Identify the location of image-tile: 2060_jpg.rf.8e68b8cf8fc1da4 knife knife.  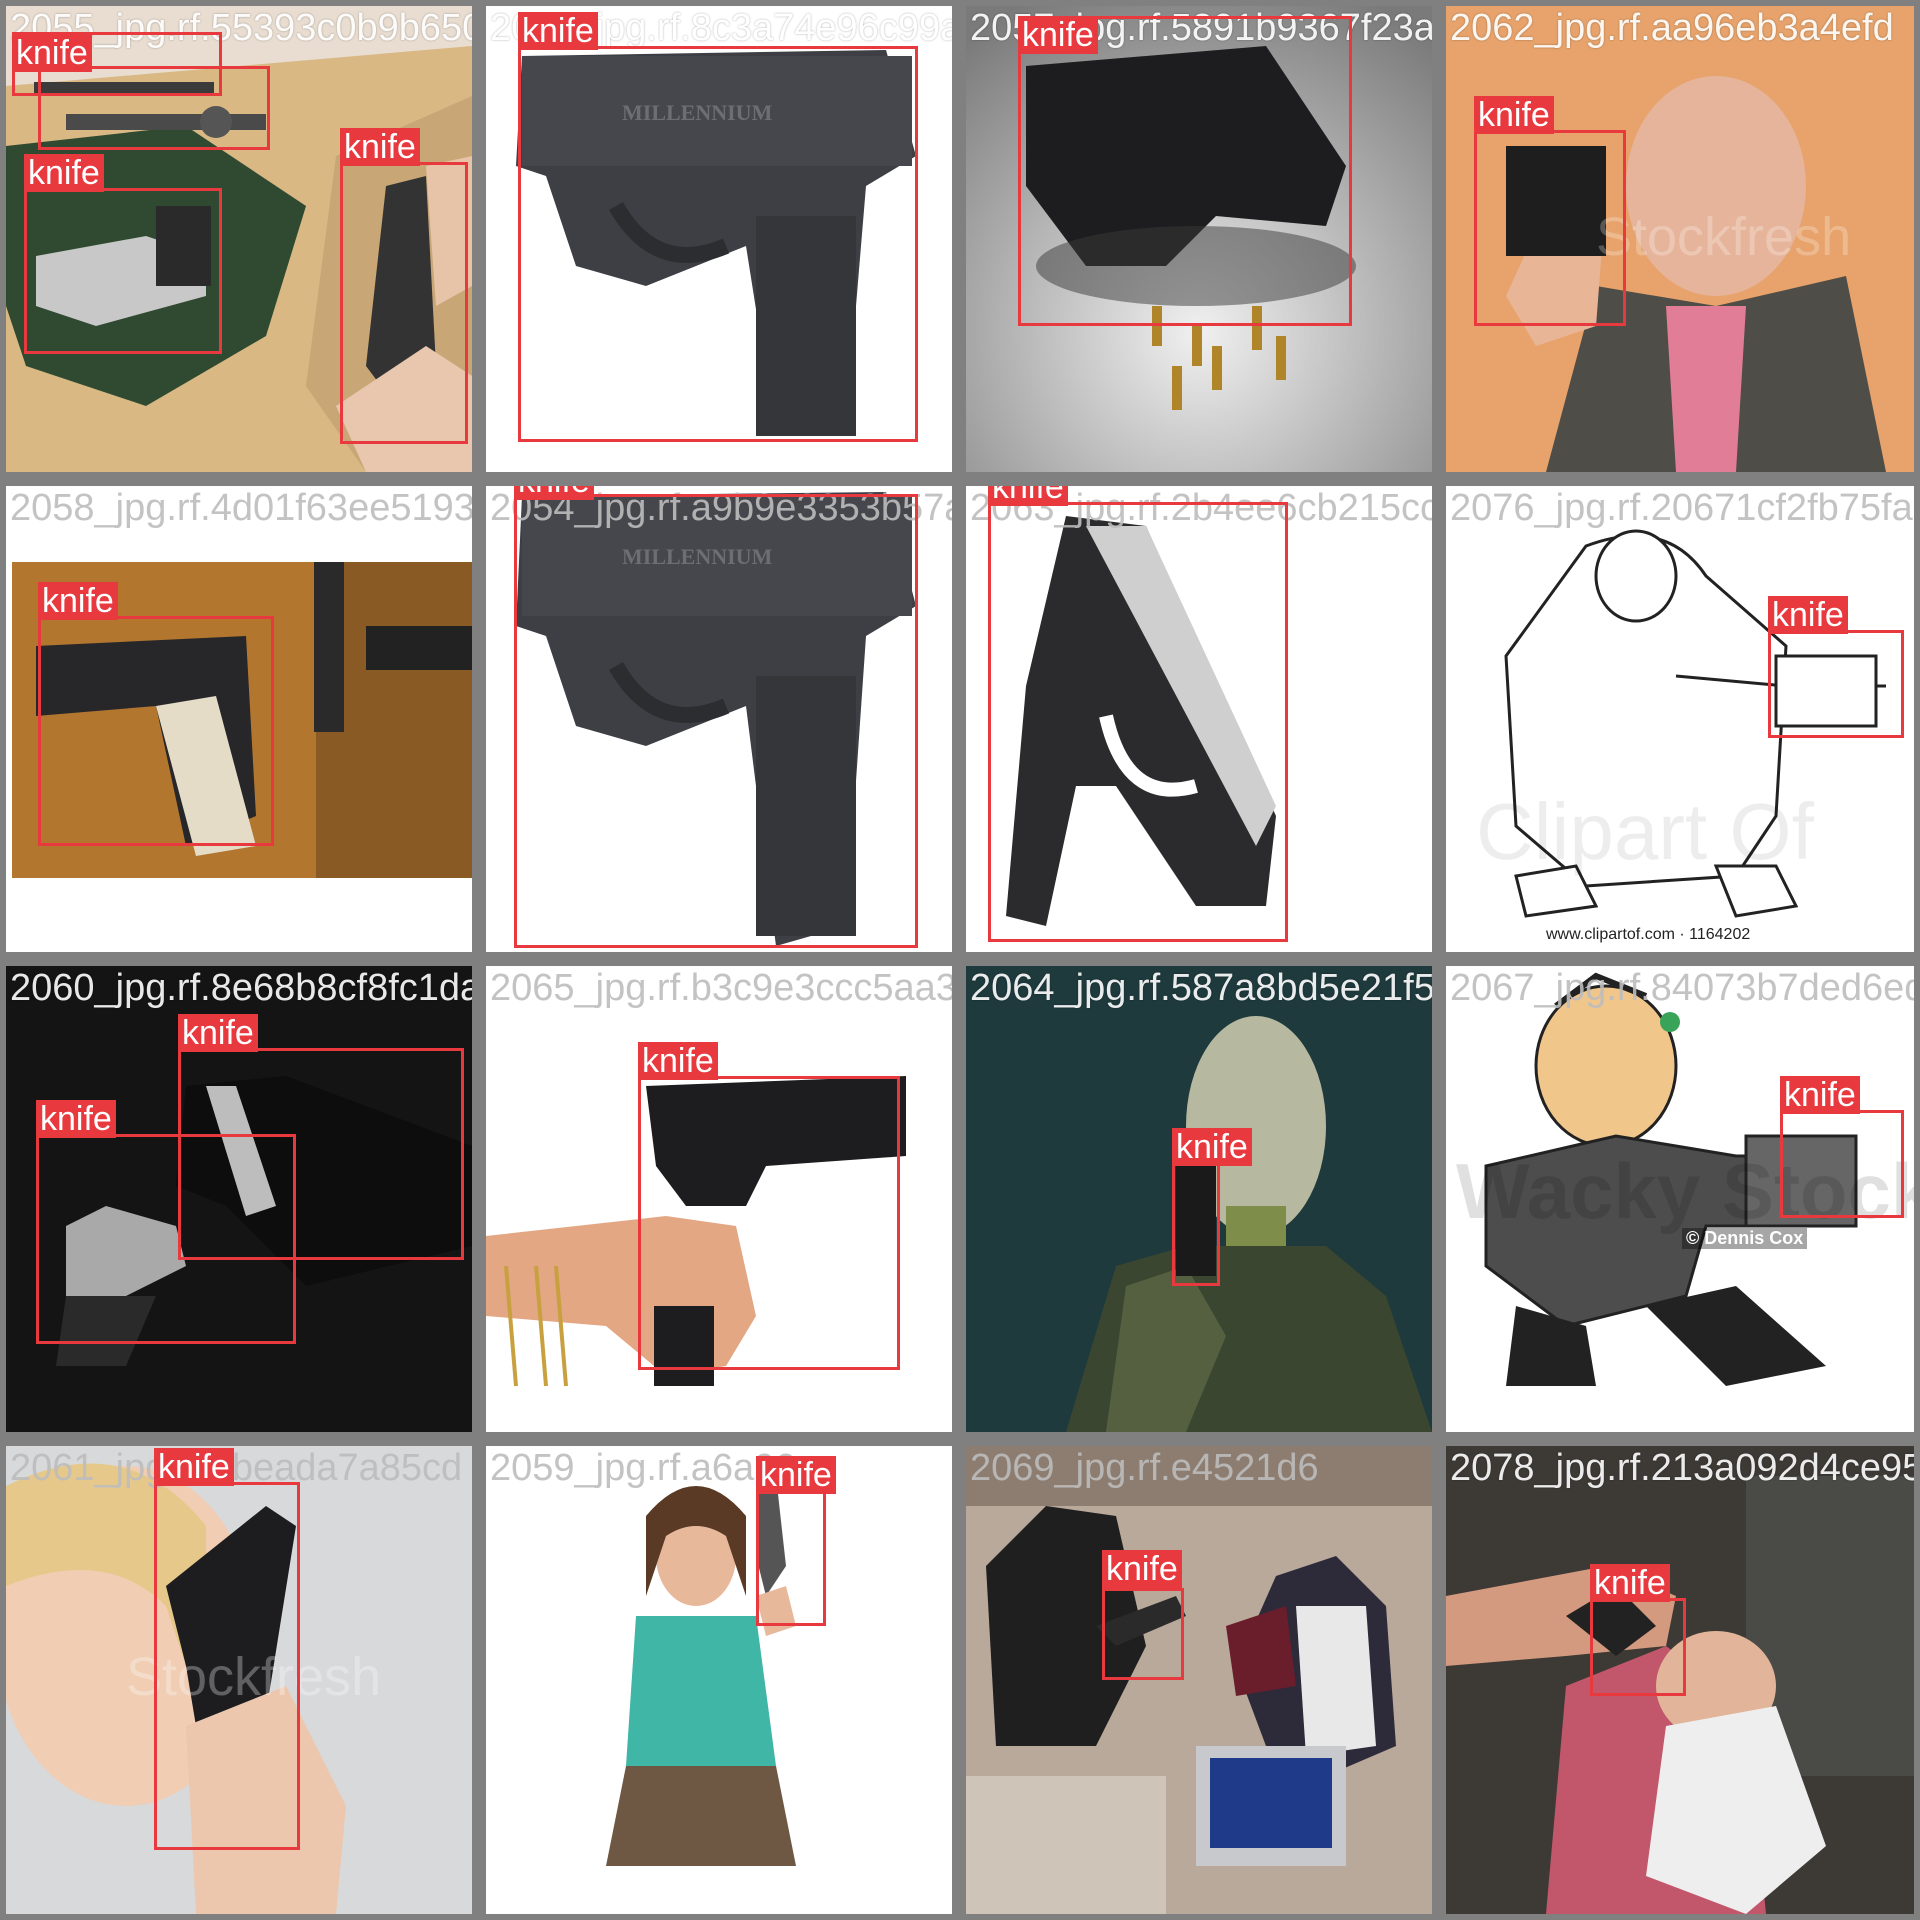
(239, 1199).